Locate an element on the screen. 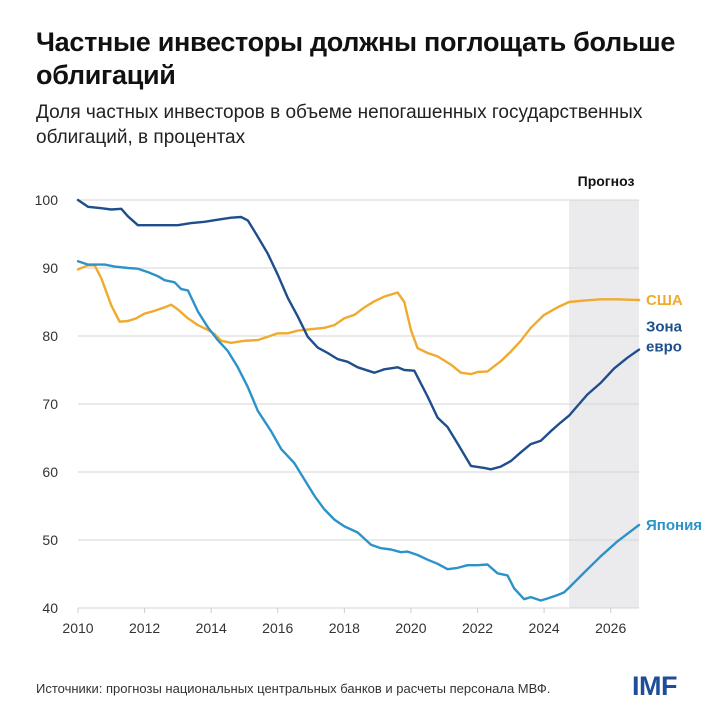 This screenshot has width=726, height=726. x-tick-label: 2016 is located at coordinates (277, 628).